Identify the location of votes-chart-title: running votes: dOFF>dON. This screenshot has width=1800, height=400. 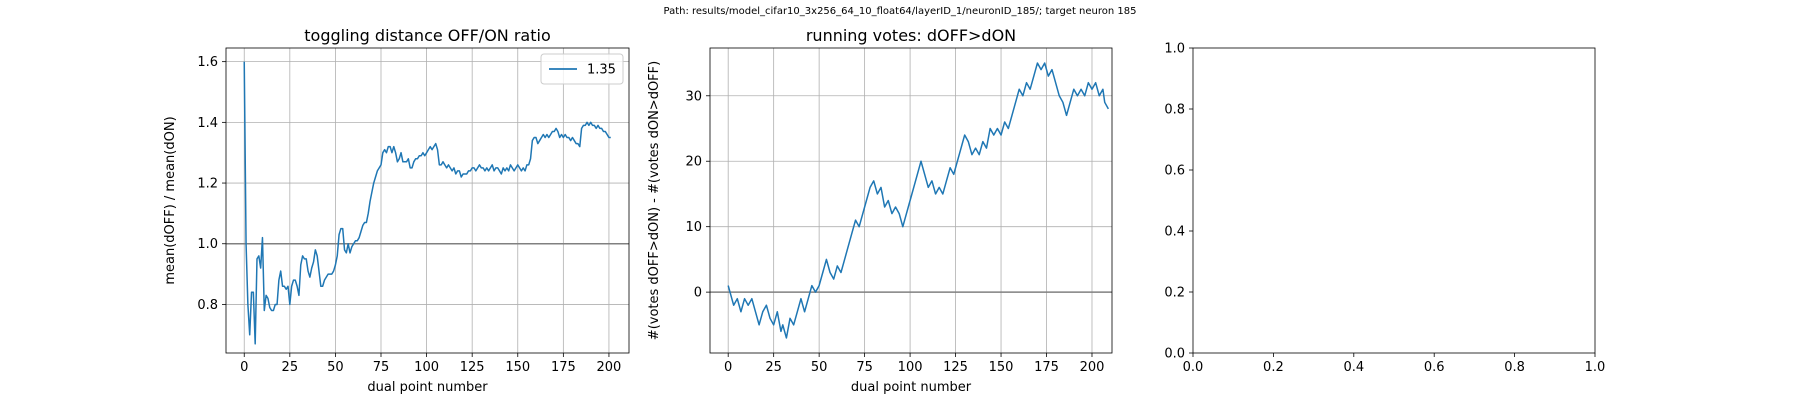
(911, 35).